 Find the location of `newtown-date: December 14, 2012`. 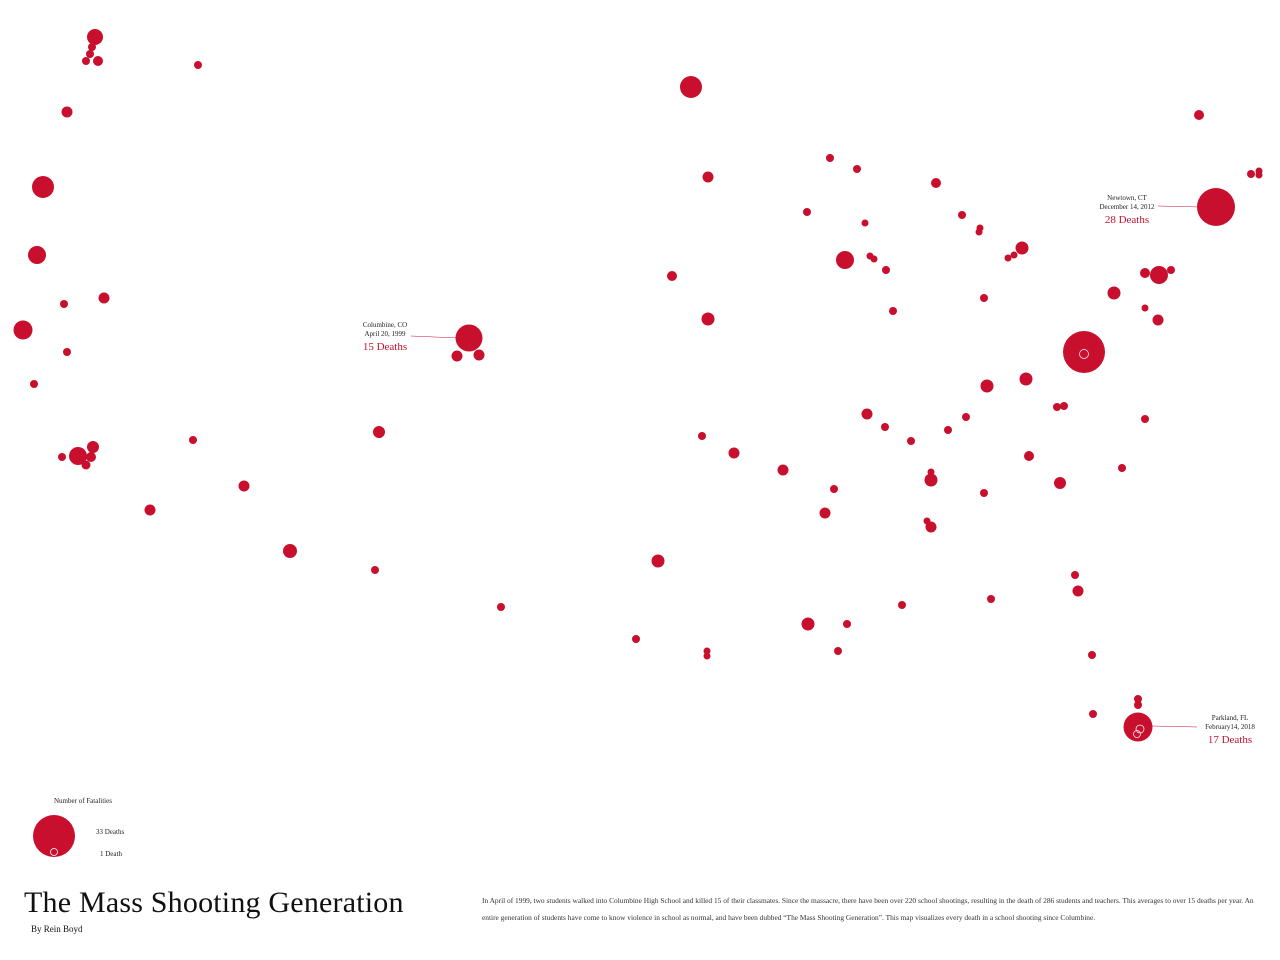

newtown-date: December 14, 2012 is located at coordinates (1127, 207).